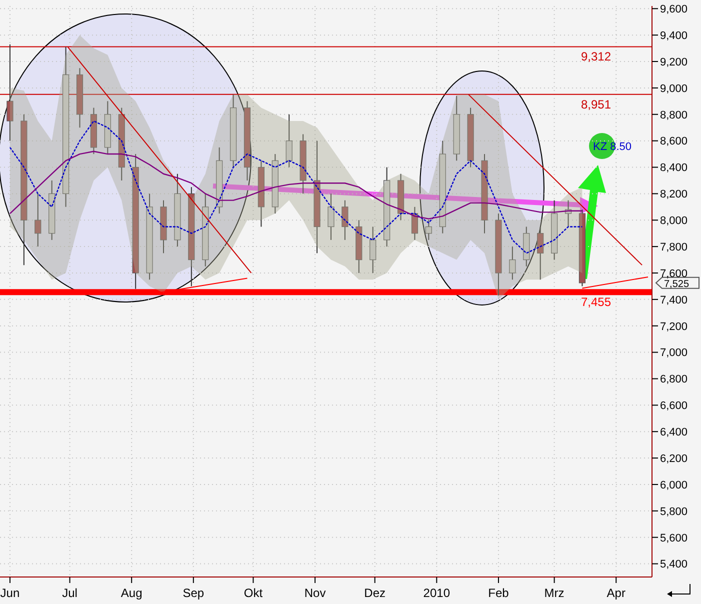 This screenshot has width=701, height=604. What do you see at coordinates (674, 300) in the screenshot?
I see `y-tick-label: 7,400` at bounding box center [674, 300].